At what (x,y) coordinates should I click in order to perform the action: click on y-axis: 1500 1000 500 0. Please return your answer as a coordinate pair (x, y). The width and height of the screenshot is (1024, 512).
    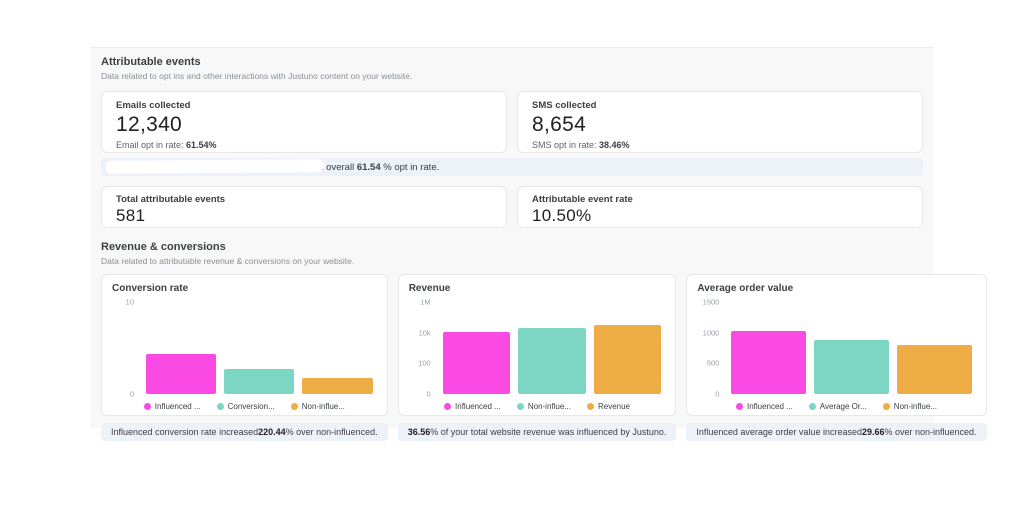
    Looking at the image, I should click on (710, 348).